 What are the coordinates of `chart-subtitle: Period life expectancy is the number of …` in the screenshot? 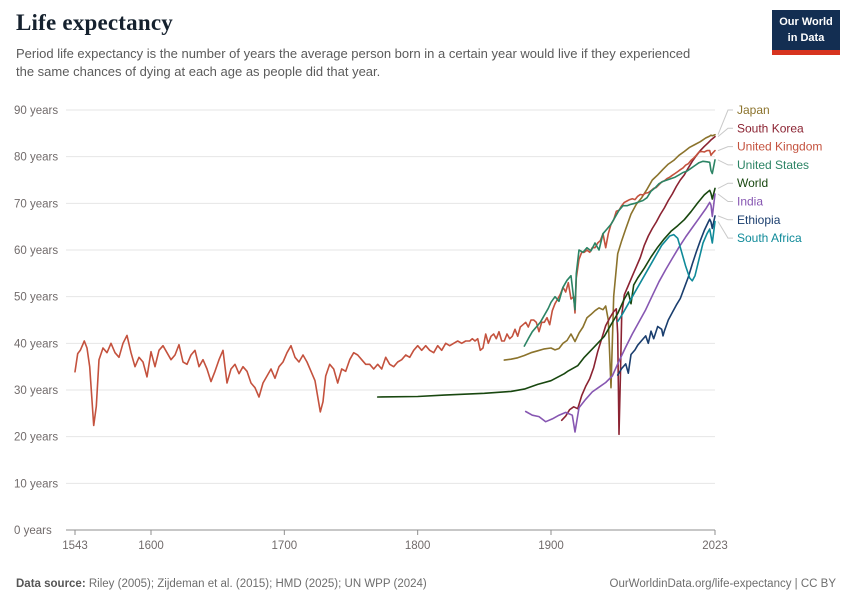 It's located at (353, 63).